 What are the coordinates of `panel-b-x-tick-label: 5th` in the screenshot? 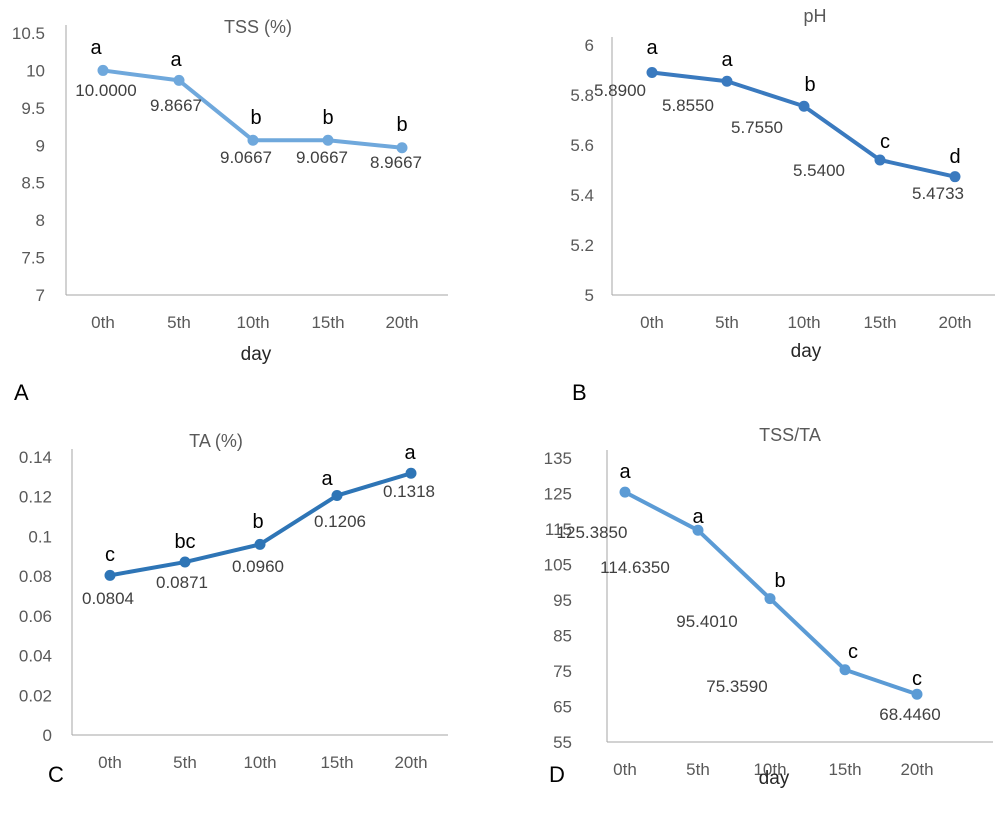 It's located at (727, 322).